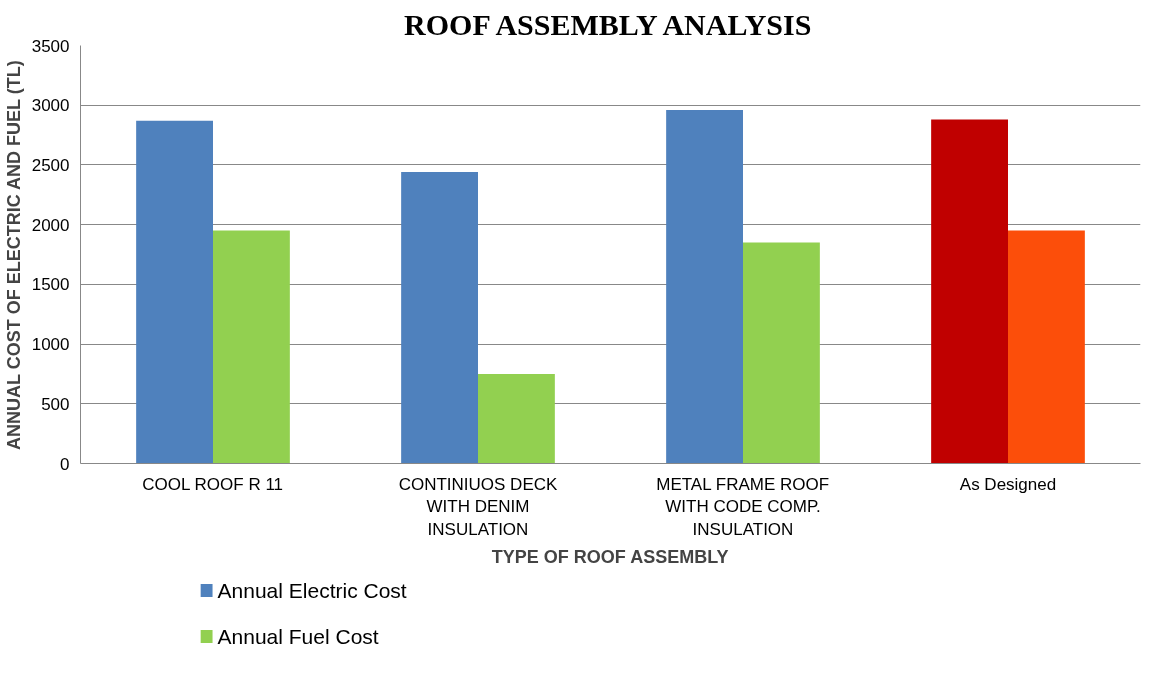 Image resolution: width=1165 pixels, height=693 pixels. I want to click on x-tick-label: COOL ROOF R 11, so click(213, 484).